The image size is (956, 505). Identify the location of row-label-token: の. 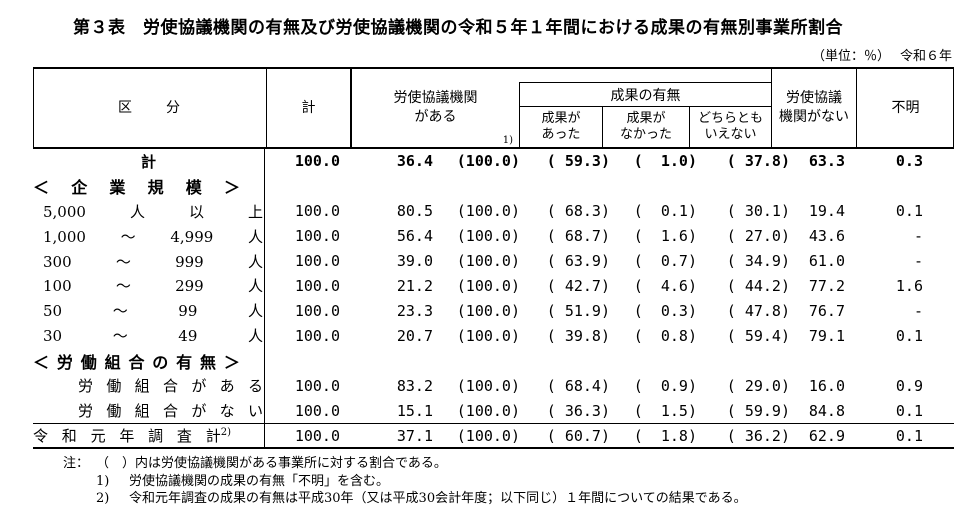
(160, 363).